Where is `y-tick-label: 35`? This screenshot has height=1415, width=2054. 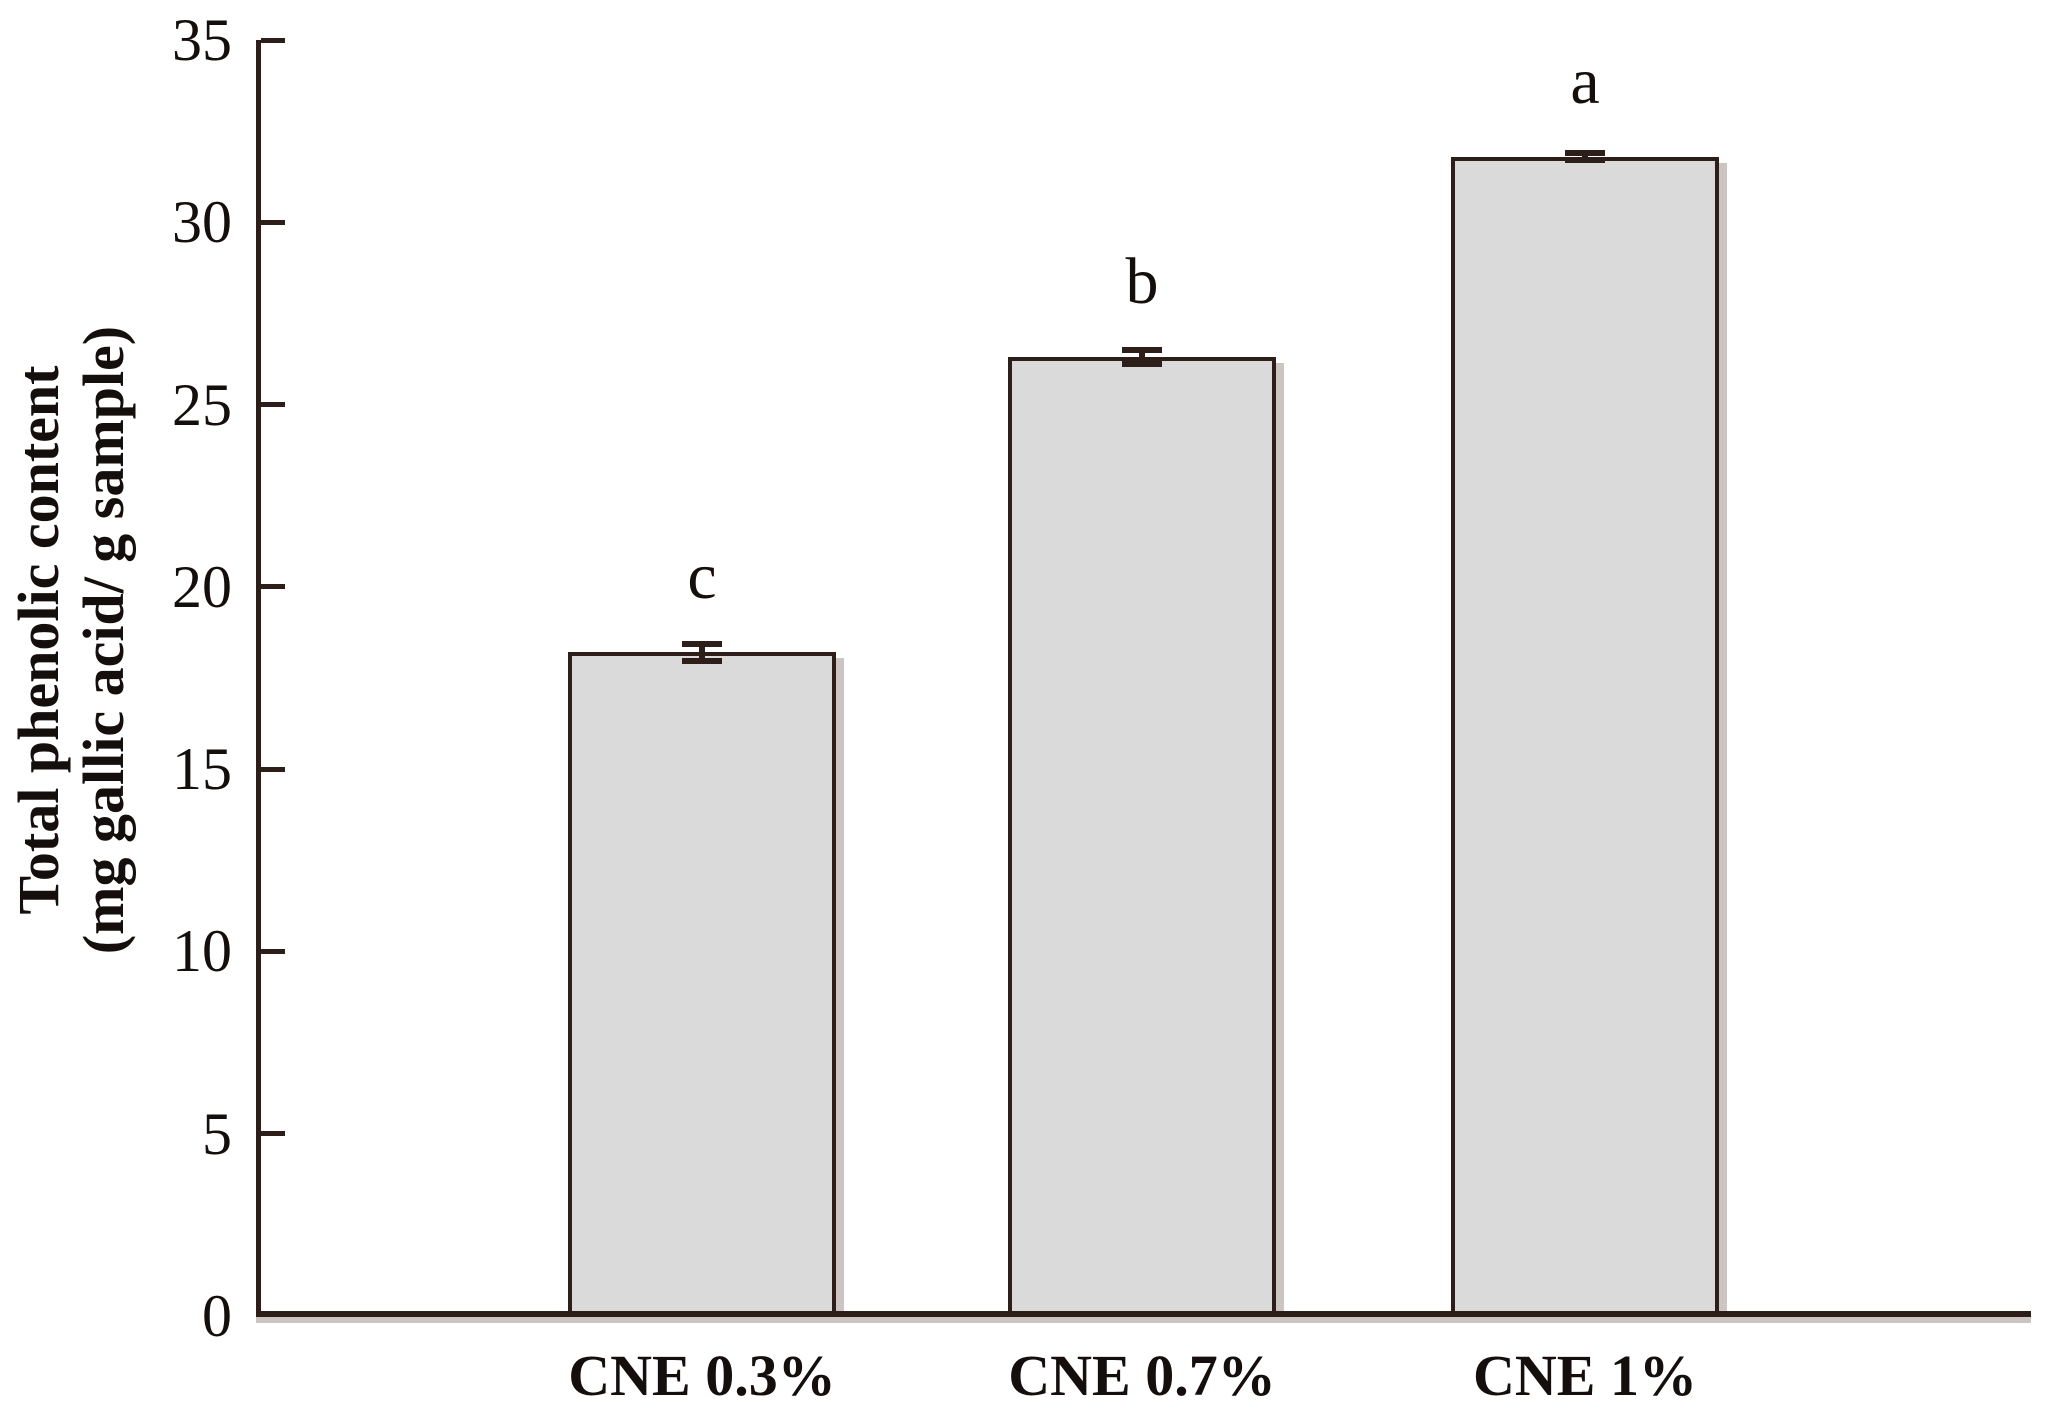
y-tick-label: 35 is located at coordinates (202, 40).